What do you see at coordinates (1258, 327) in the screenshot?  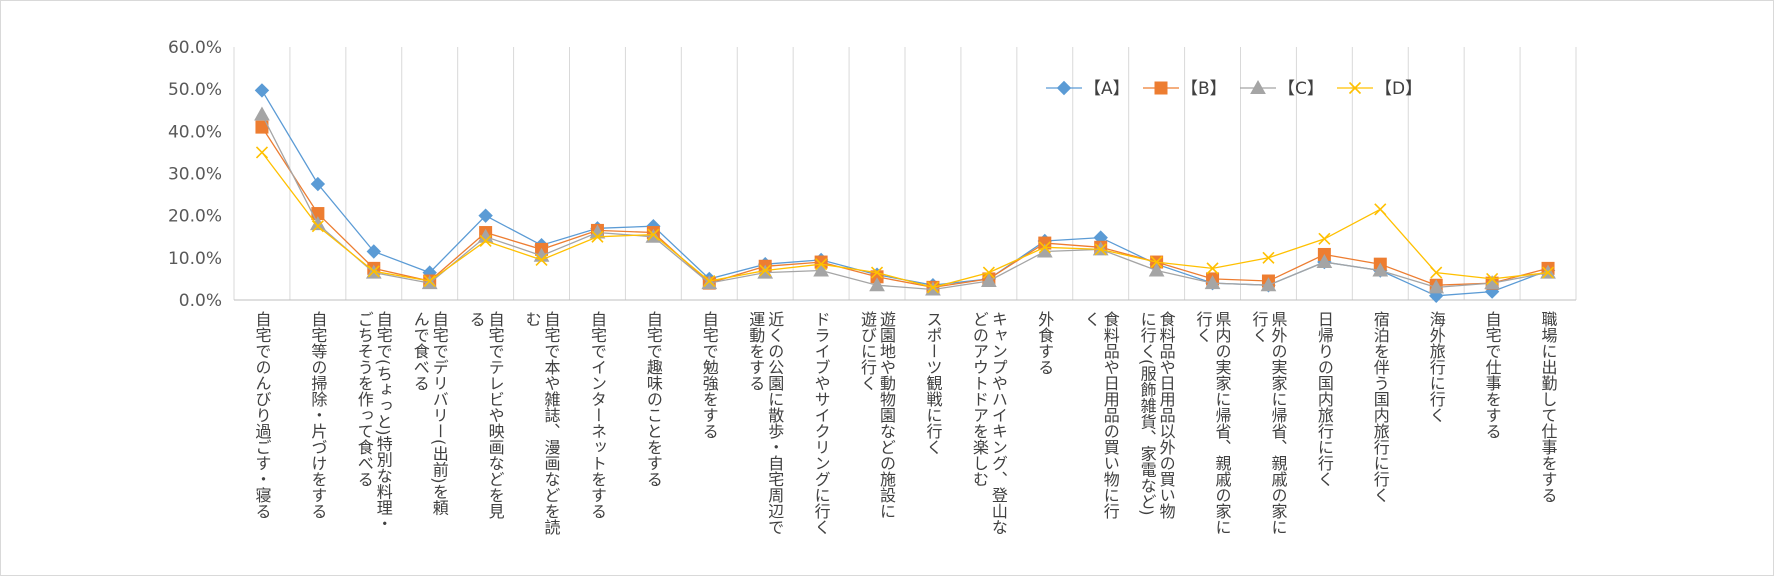 I see `category-label-line: 行く` at bounding box center [1258, 327].